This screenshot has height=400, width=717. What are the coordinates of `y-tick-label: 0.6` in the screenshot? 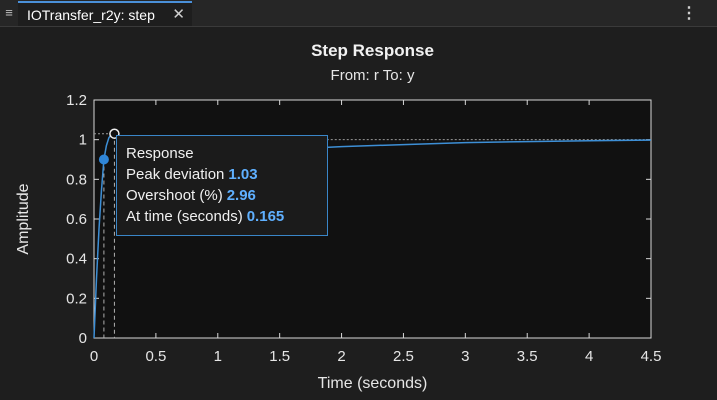 It's located at (76, 219).